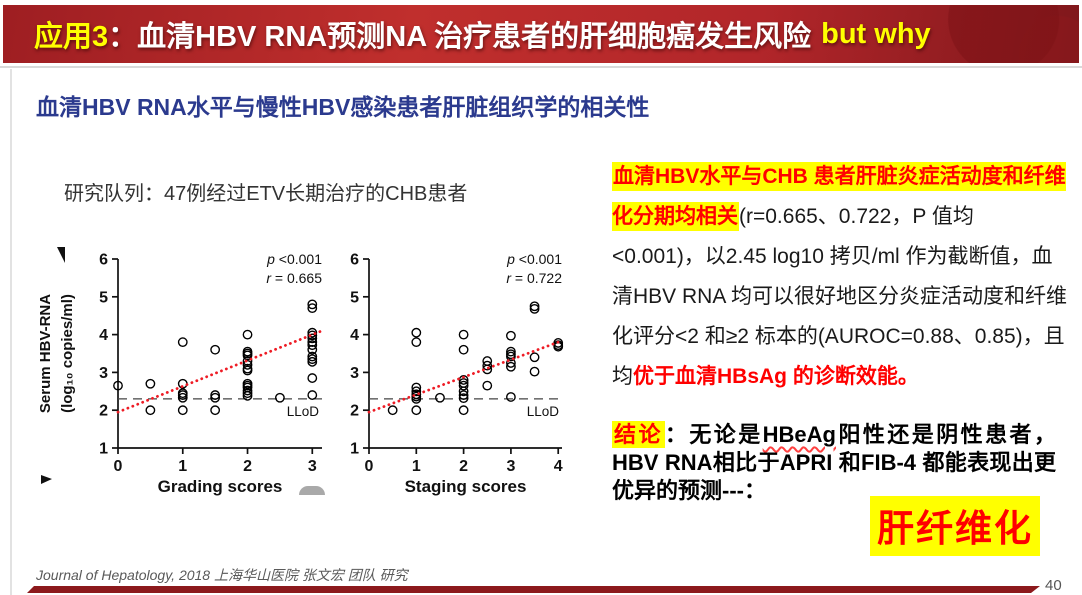  What do you see at coordinates (67, 353) in the screenshot?
I see `y-axis-title: (log₁₀ copies/ml)` at bounding box center [67, 353].